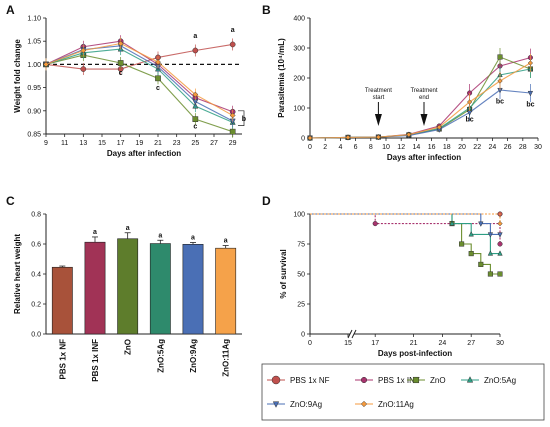 This screenshot has width=550, height=427. I want to click on x-tick-label: 17, so click(121, 143).